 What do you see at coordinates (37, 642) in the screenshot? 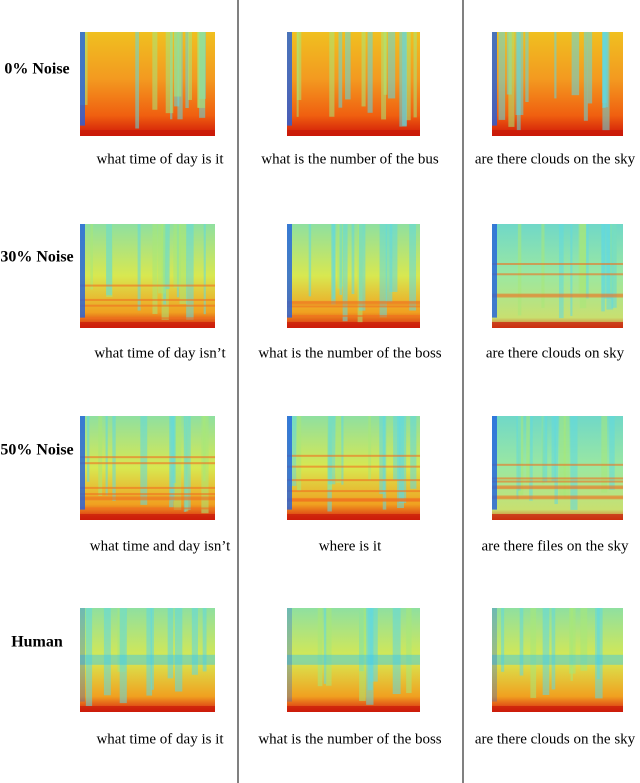
I see `row-label: Human` at bounding box center [37, 642].